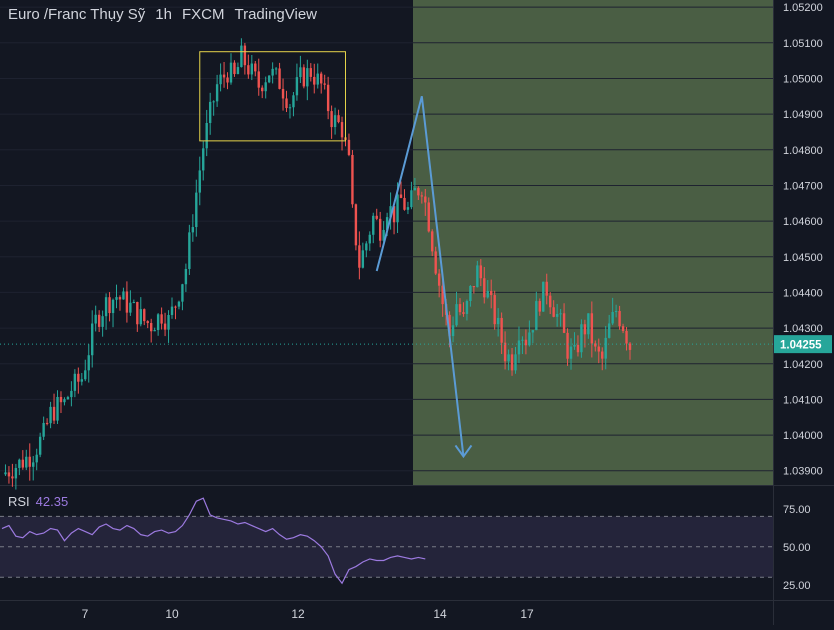  I want to click on price-tick-label: 1.05200, so click(803, 8).